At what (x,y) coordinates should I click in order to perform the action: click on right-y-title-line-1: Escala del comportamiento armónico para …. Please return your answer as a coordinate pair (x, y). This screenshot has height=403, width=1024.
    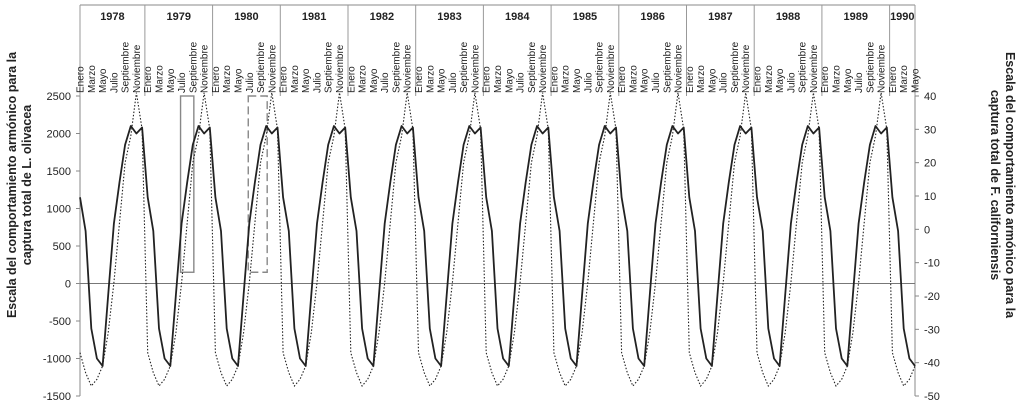
    Looking at the image, I should click on (1010, 185).